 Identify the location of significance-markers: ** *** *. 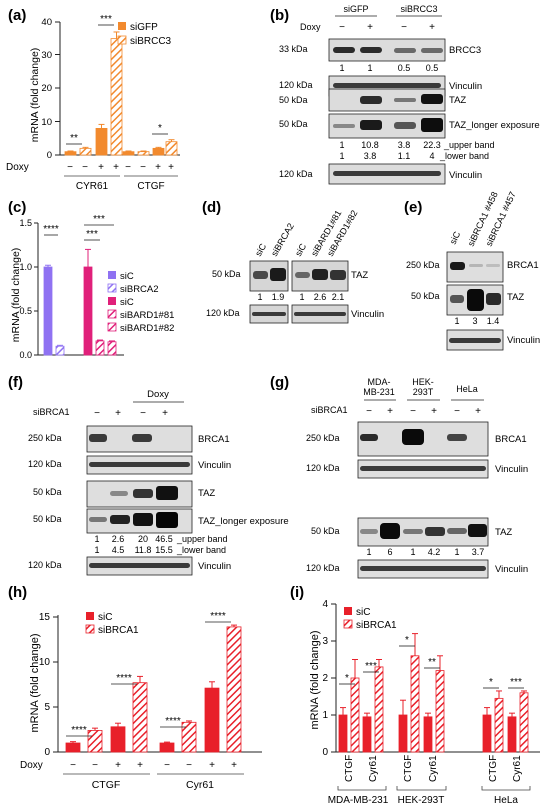
(117, 79).